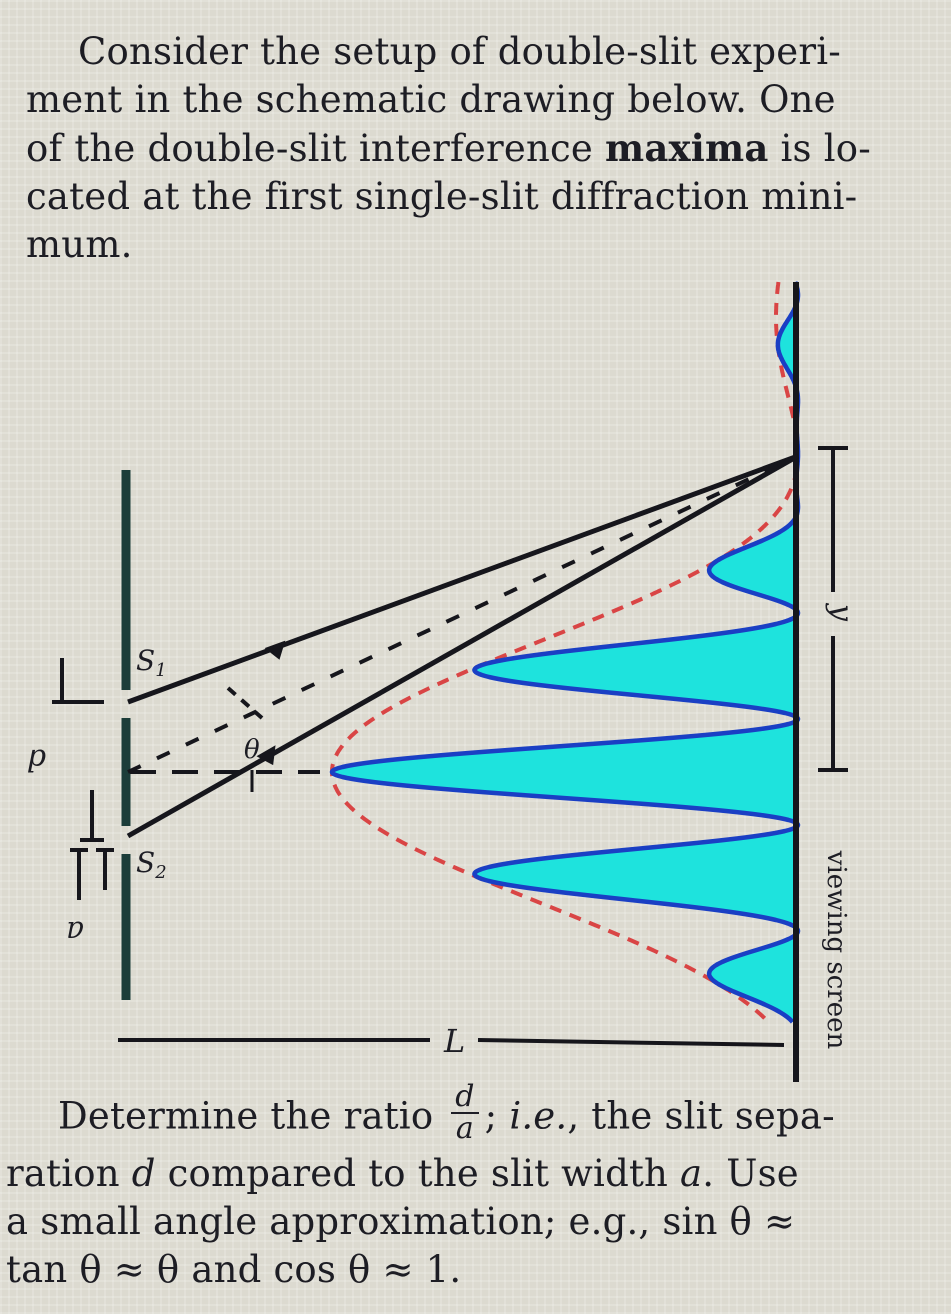  Describe the element at coordinates (36, 759) in the screenshot. I see `d-label: d` at that location.